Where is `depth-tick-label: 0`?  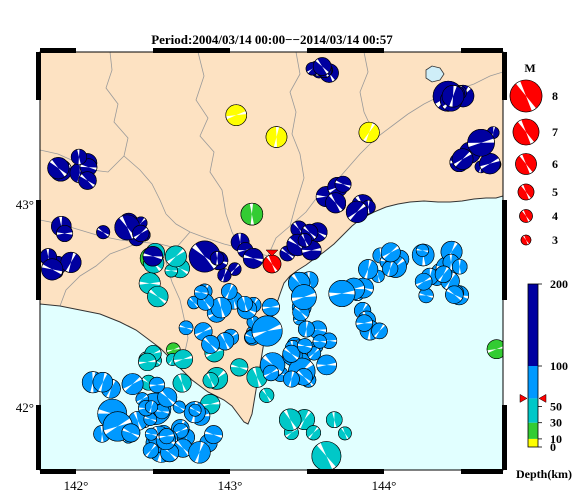 depth-tick-label: 0 is located at coordinates (553, 447).